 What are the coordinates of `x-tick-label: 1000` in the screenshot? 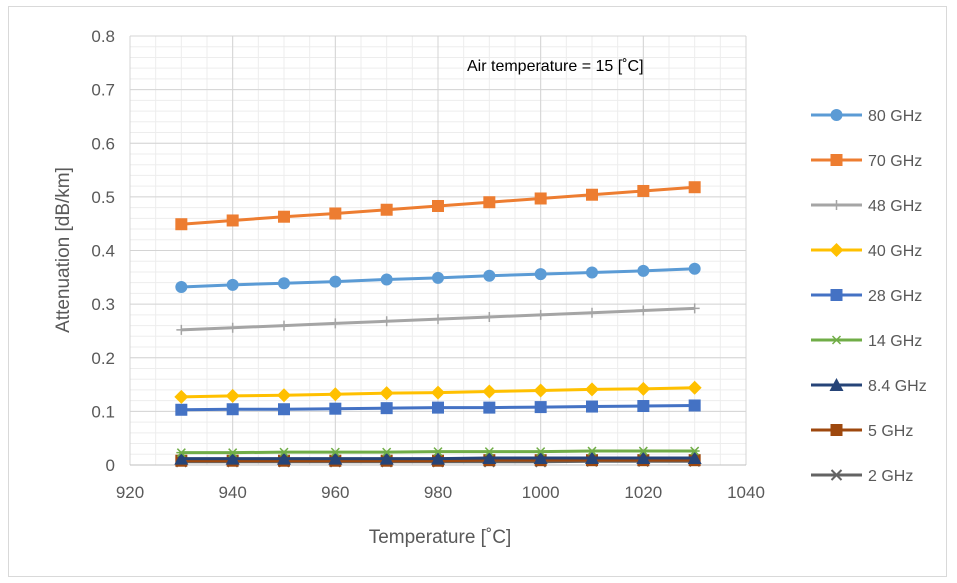 It's located at (541, 492).